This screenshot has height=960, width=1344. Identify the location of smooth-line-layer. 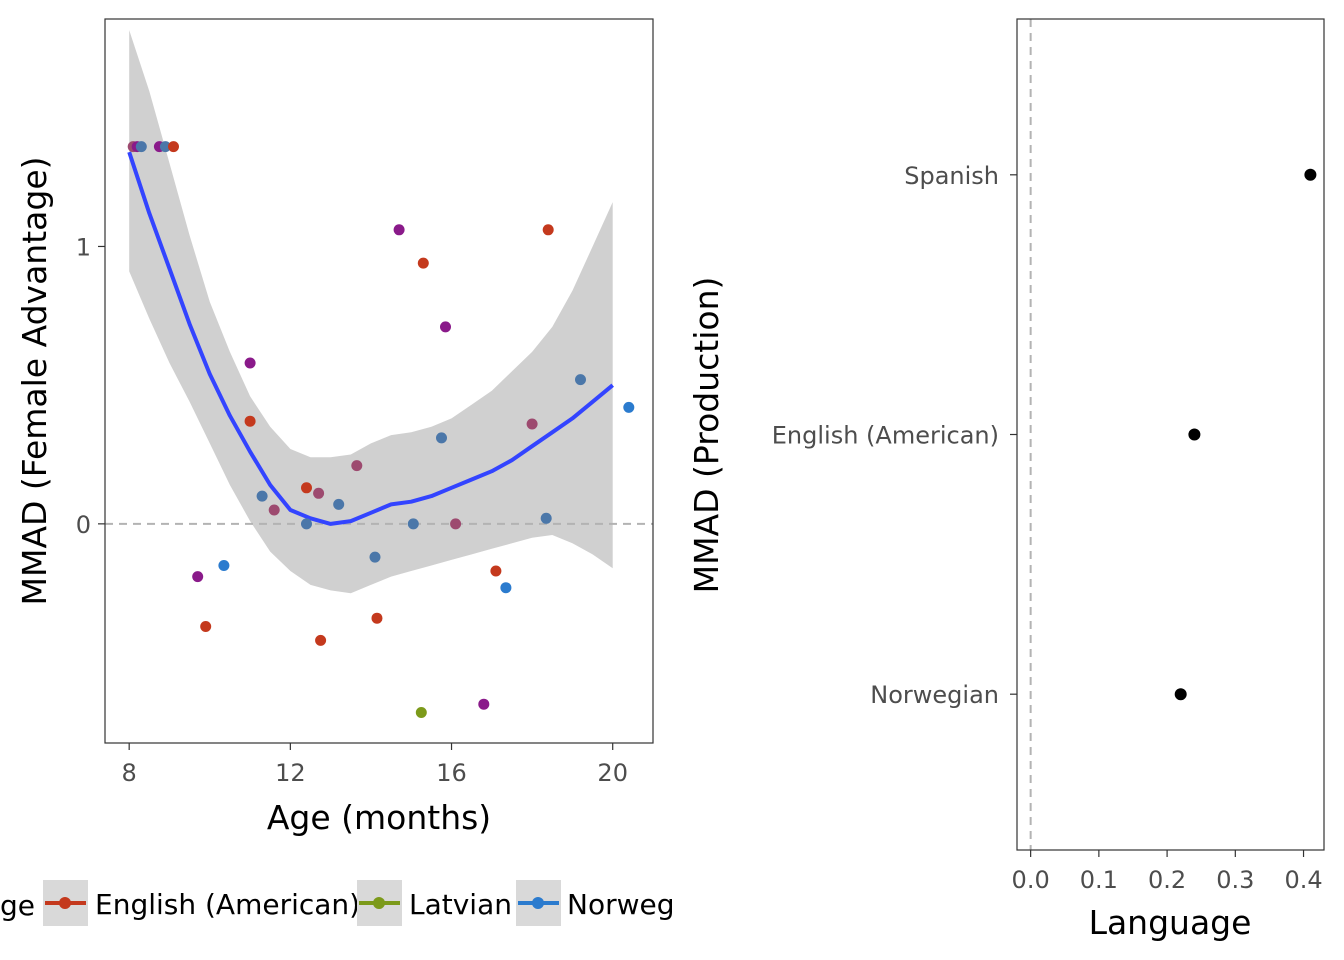
(370, 338).